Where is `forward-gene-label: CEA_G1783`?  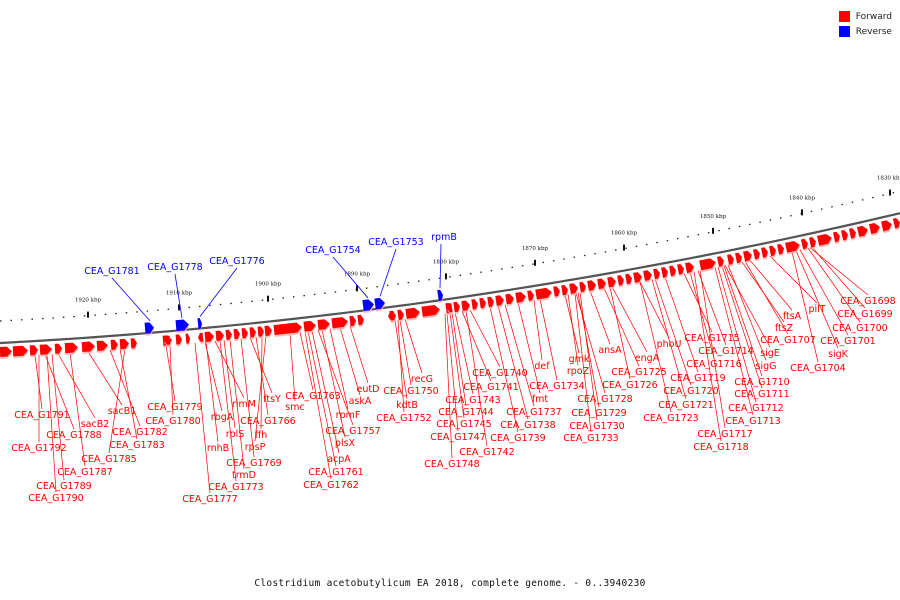 forward-gene-label: CEA_G1783 is located at coordinates (136, 445).